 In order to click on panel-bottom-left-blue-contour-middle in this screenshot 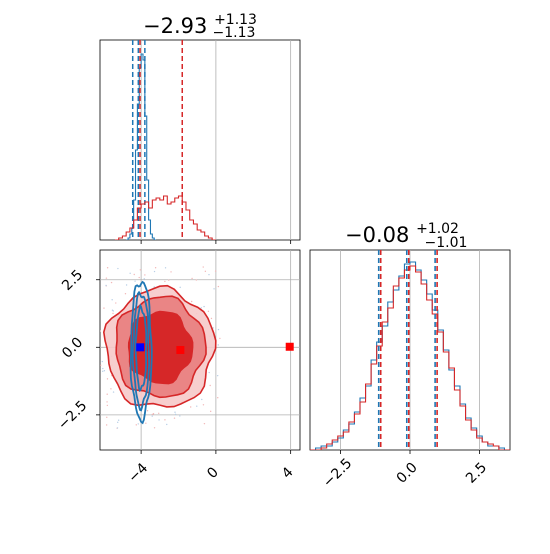, I will do `click(141, 351)`.